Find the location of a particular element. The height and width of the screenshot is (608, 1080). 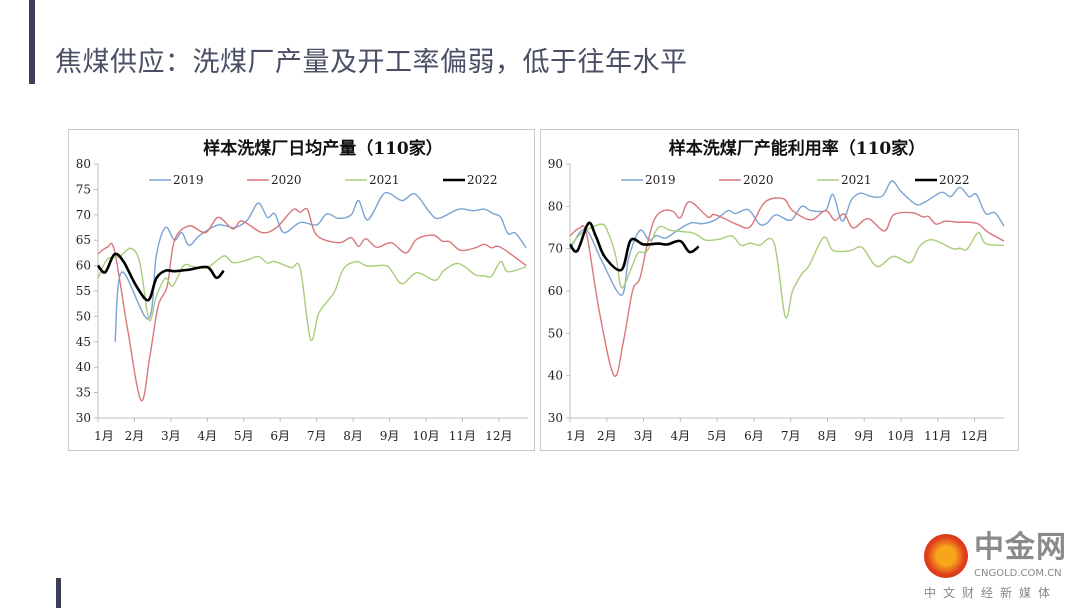

y-tick-label: 55 is located at coordinates (83, 291).